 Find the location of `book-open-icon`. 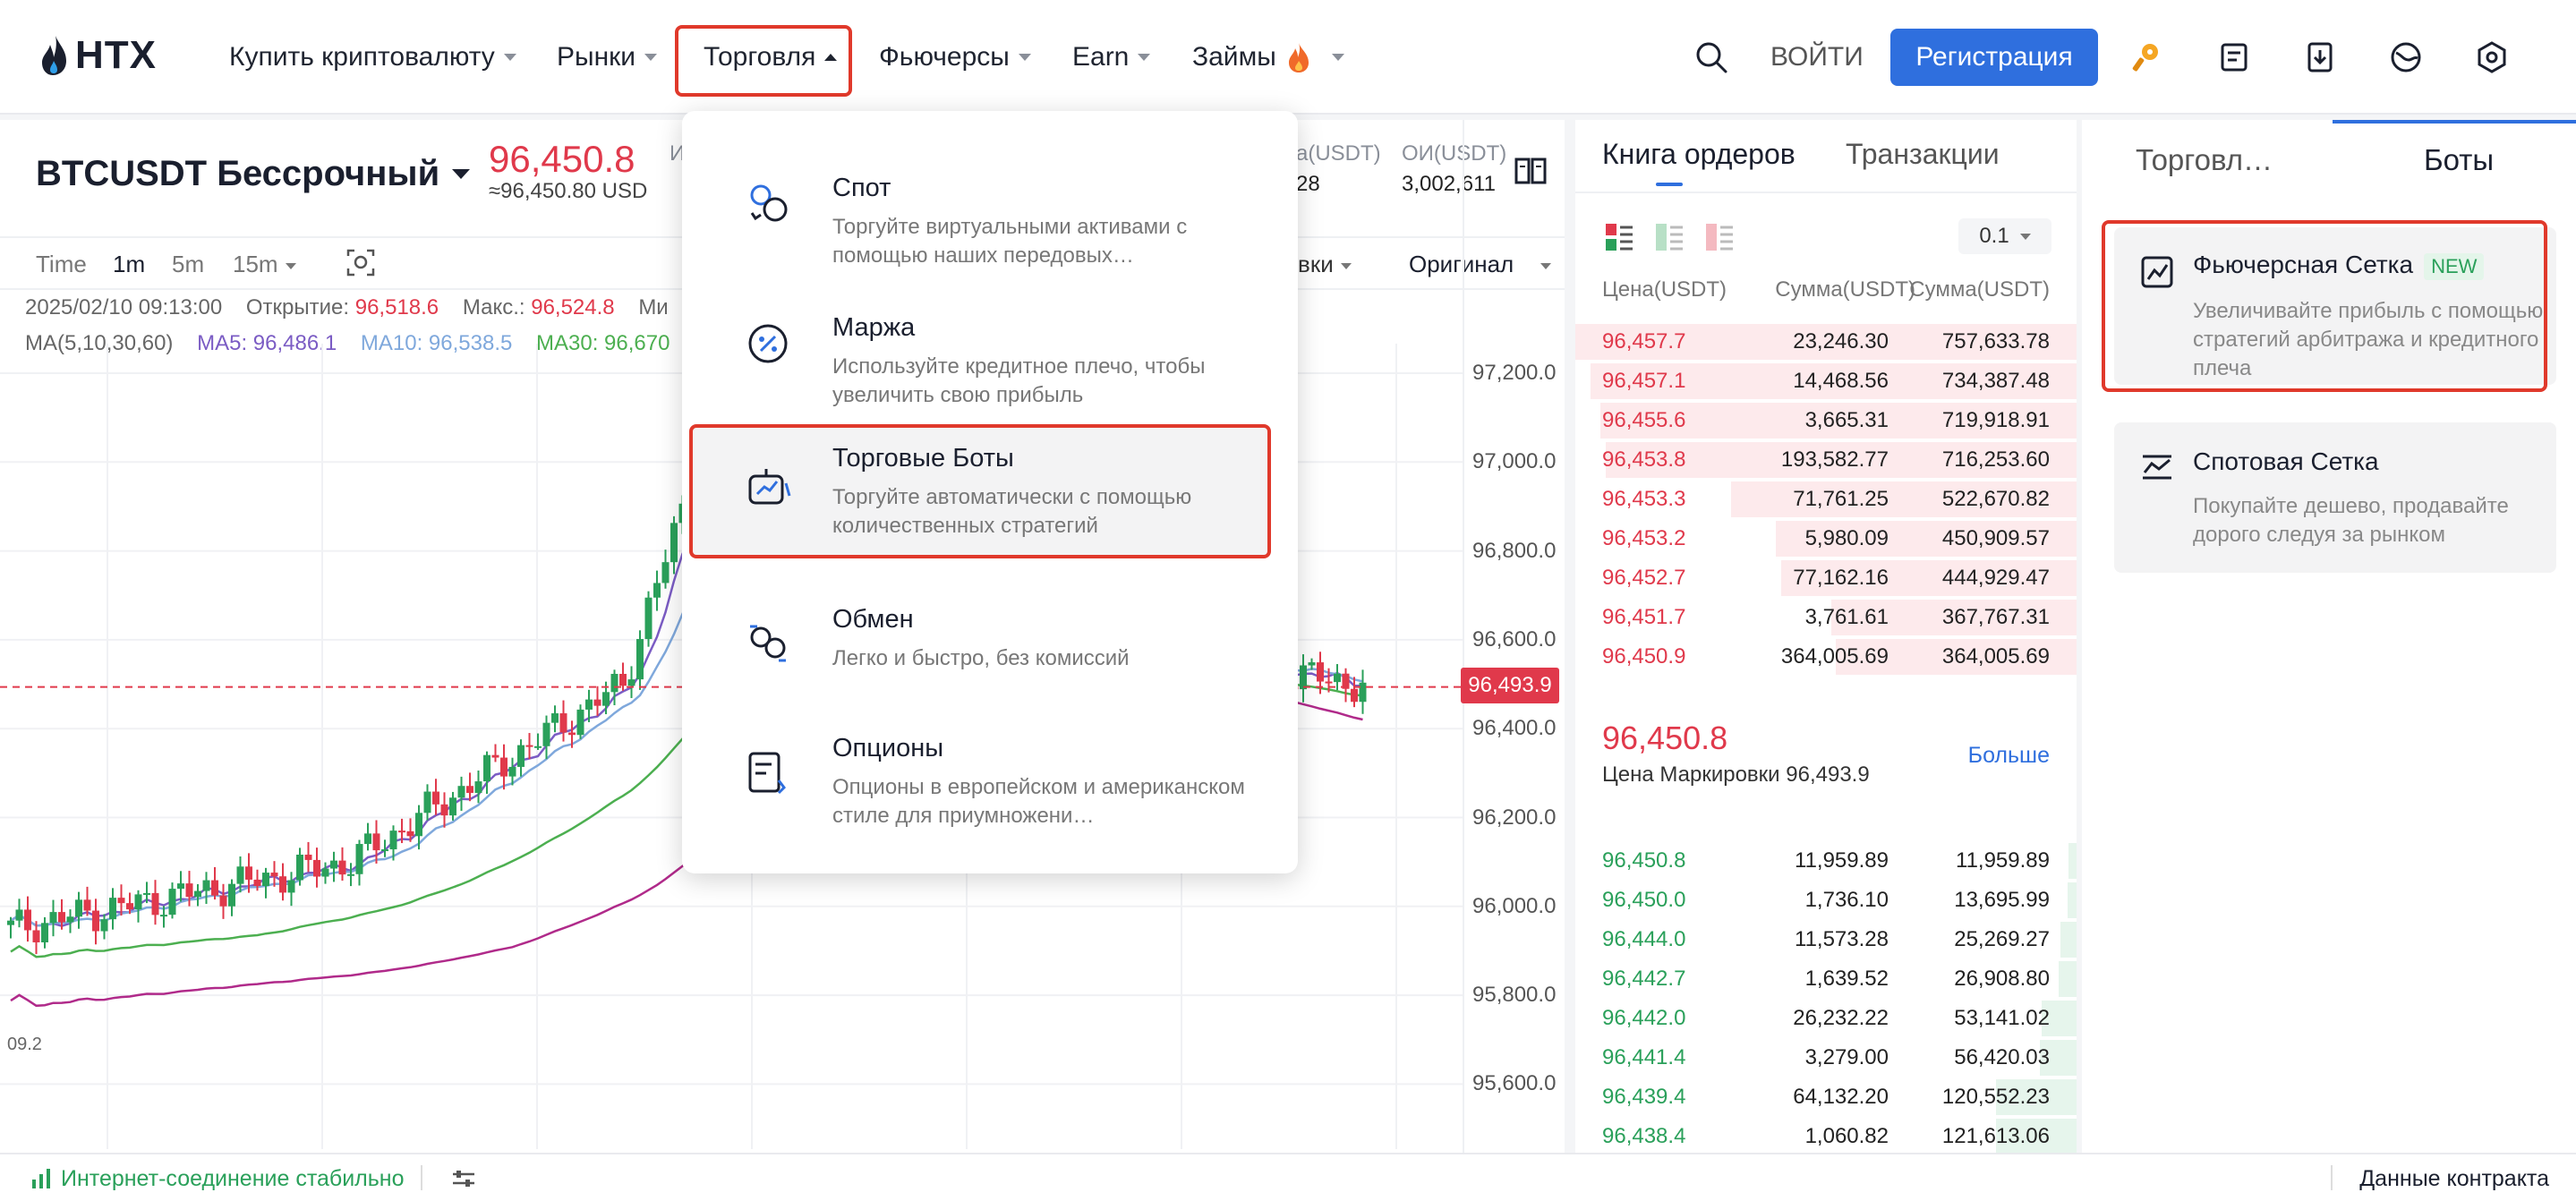

book-open-icon is located at coordinates (1530, 170).